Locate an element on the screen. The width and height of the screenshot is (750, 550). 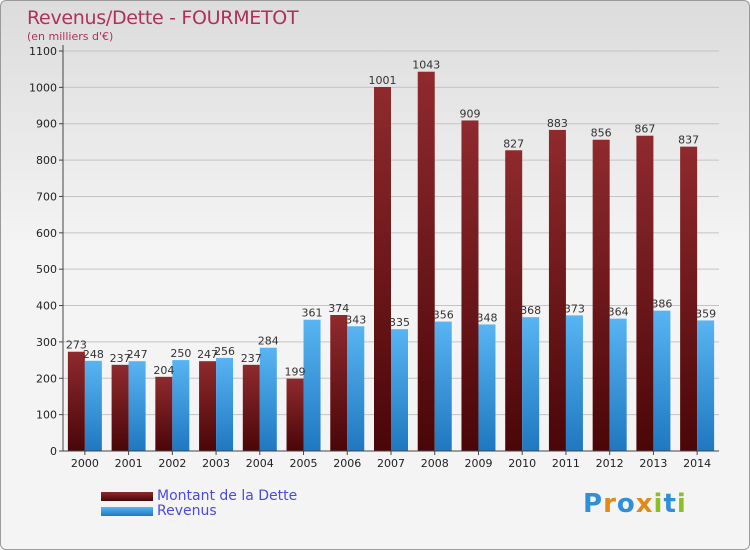
legend-item-dette: Montant de la Dette is located at coordinates (199, 496).